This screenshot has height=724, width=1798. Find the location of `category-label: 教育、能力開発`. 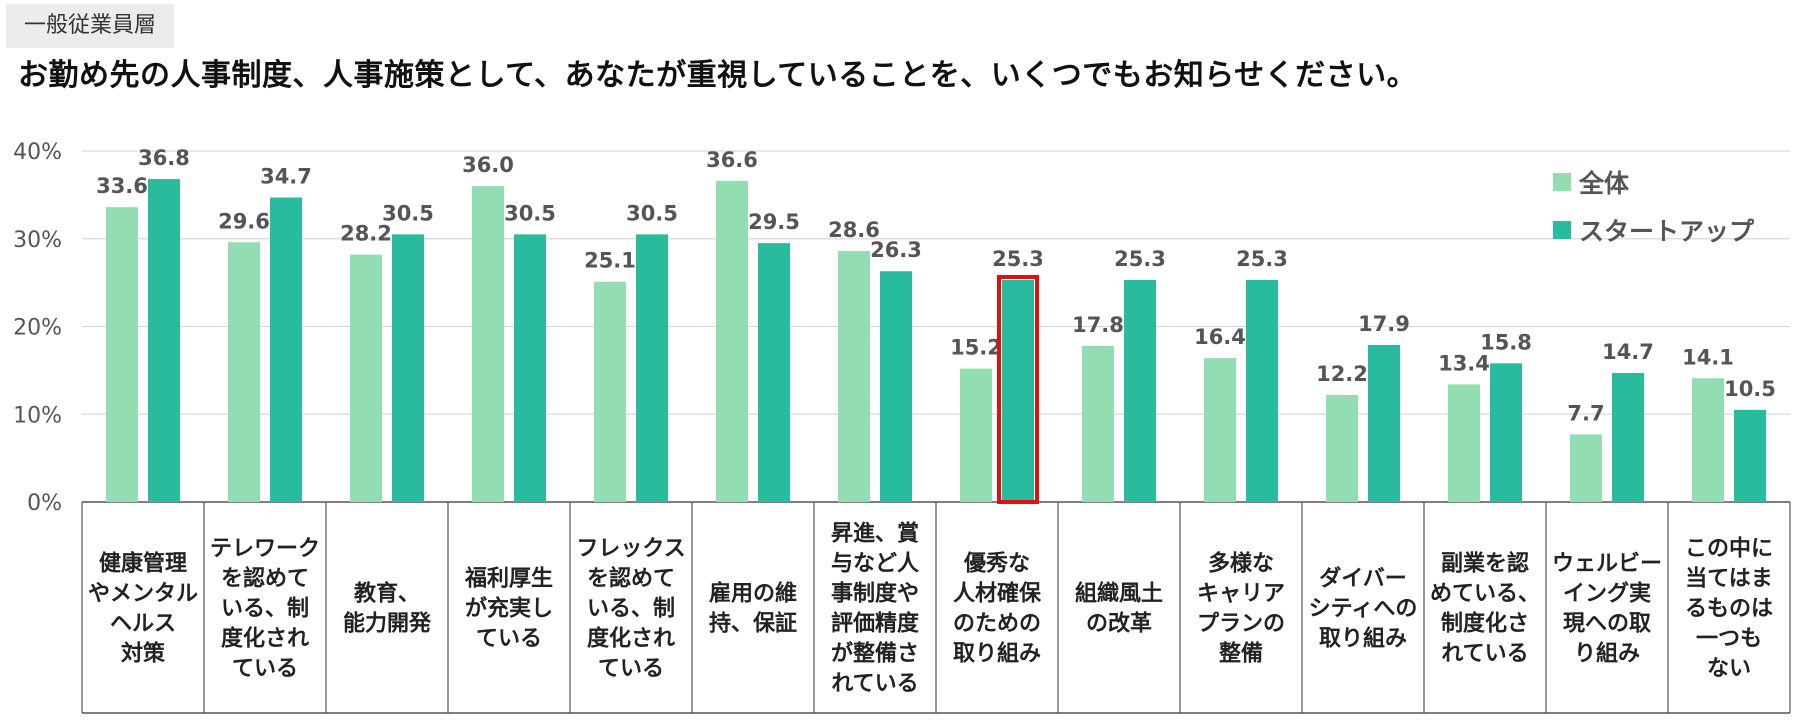

category-label: 教育、能力開発 is located at coordinates (387, 609).